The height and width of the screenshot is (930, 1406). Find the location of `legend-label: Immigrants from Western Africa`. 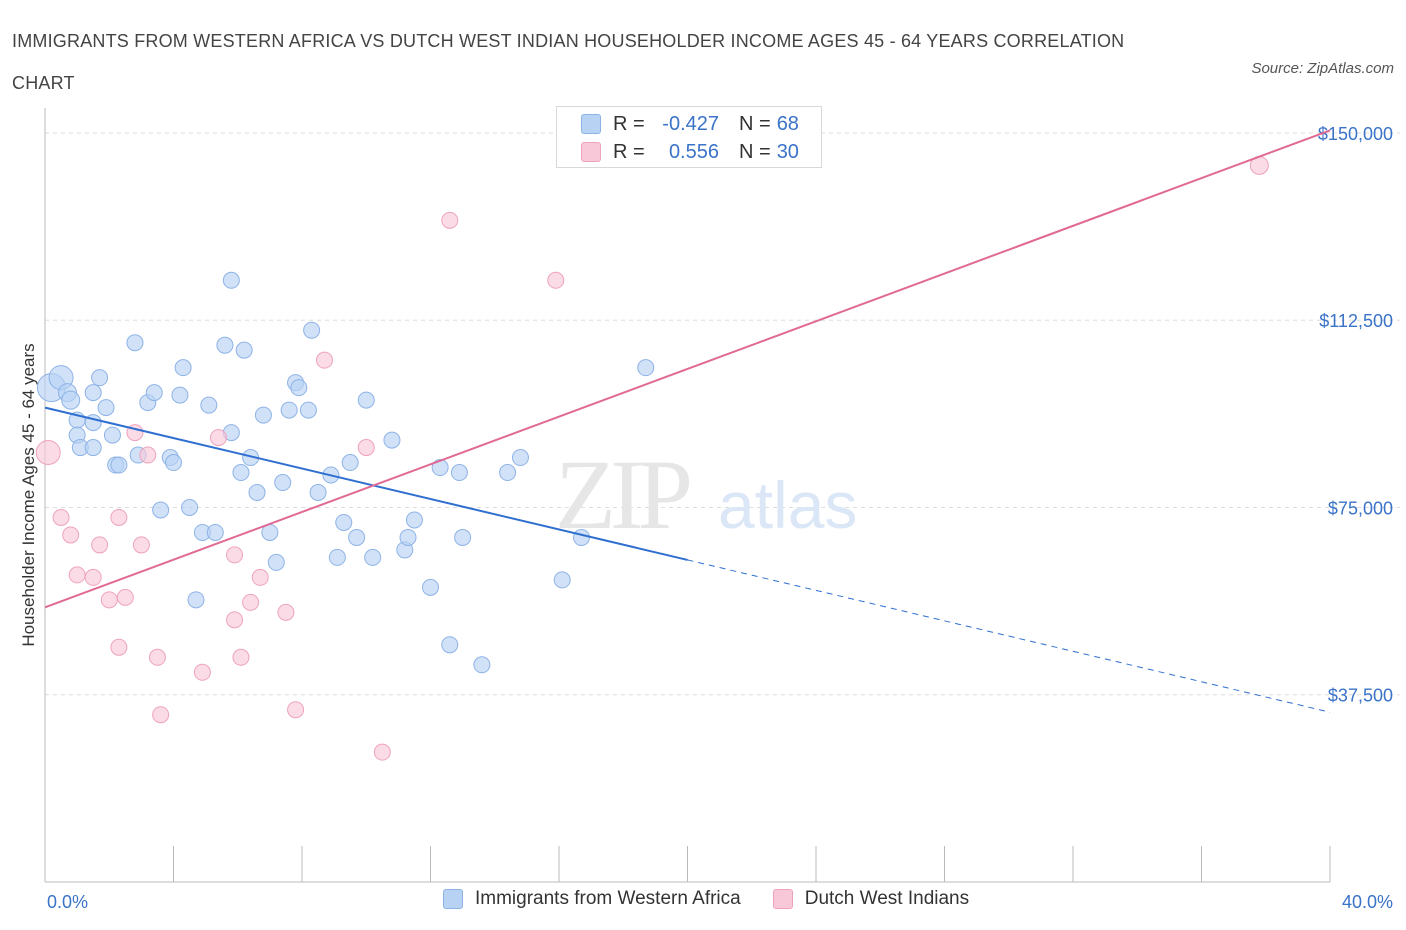

legend-label: Immigrants from Western Africa is located at coordinates (608, 898).